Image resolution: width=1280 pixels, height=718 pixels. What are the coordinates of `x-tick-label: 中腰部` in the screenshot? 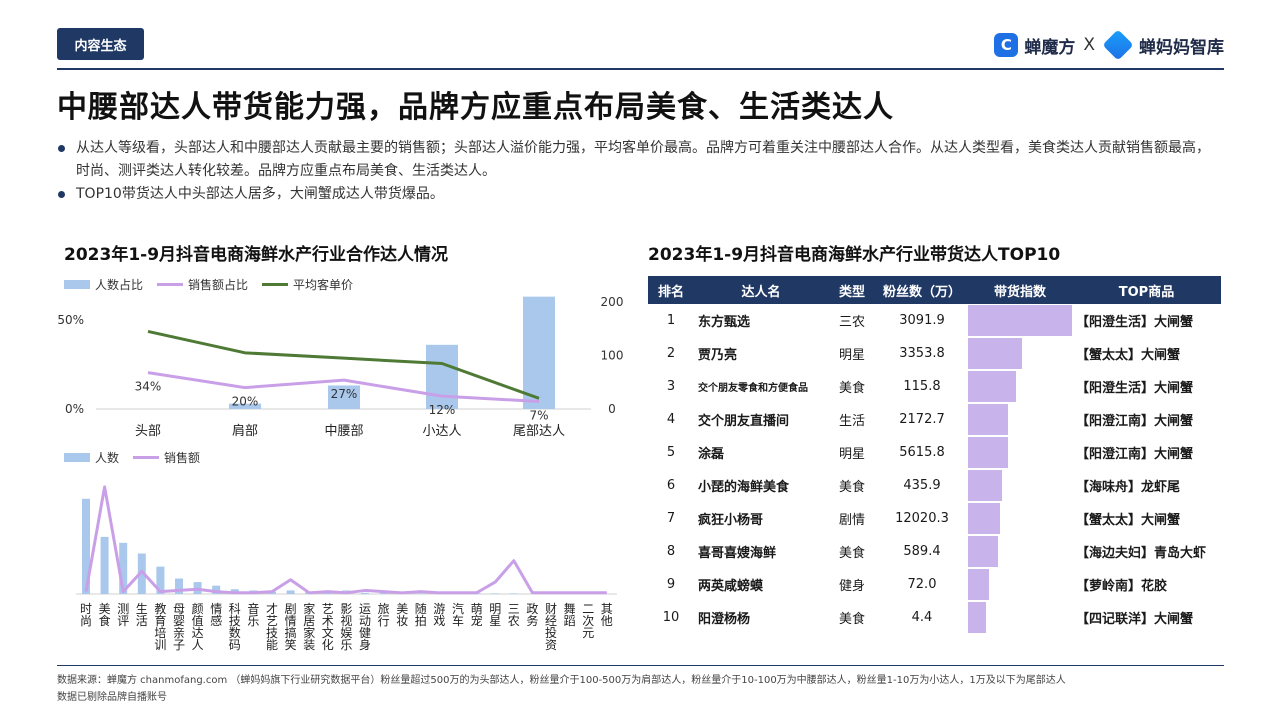 It's located at (343, 431).